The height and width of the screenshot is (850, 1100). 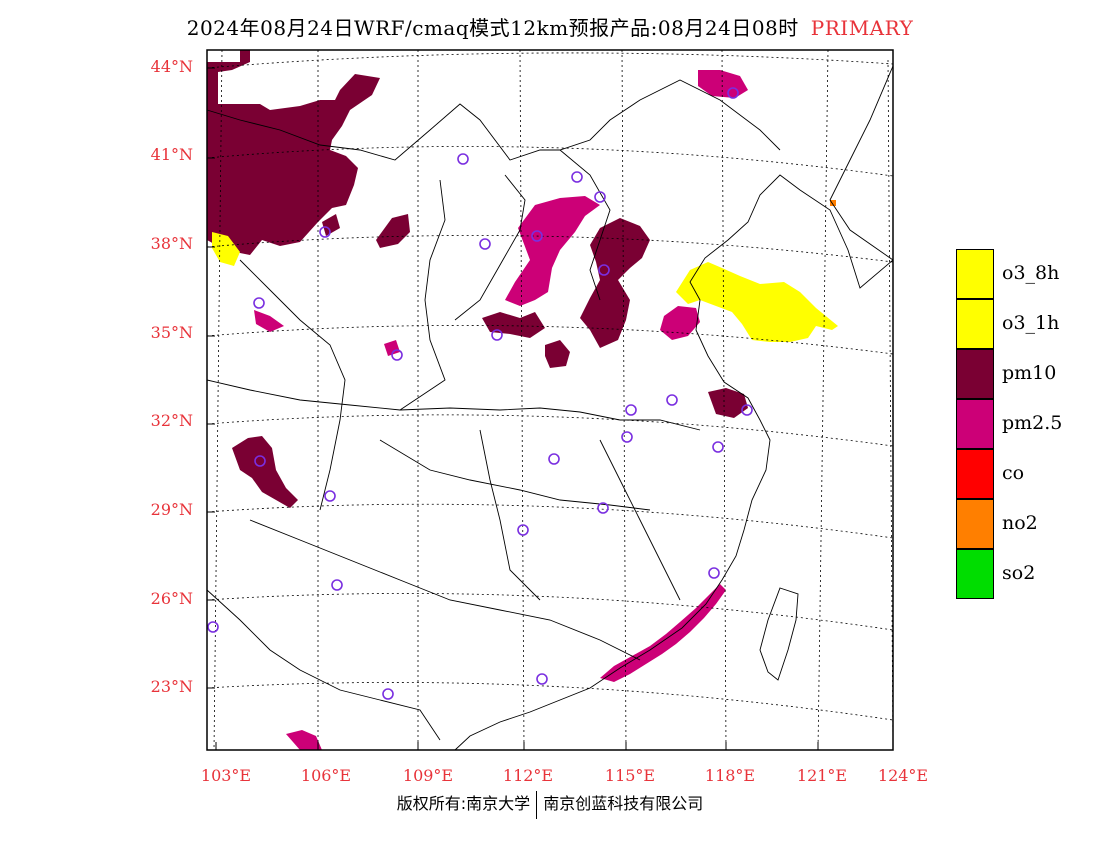 I want to click on o3-region-west, so click(x=226, y=249).